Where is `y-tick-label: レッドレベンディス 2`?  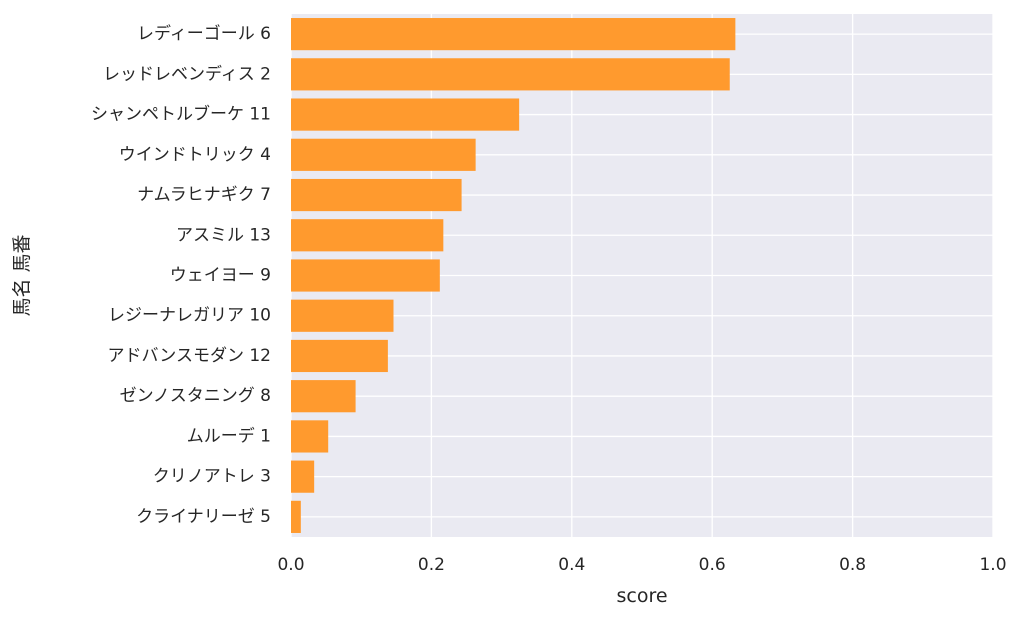 y-tick-label: レッドレベンディス 2 is located at coordinates (187, 73).